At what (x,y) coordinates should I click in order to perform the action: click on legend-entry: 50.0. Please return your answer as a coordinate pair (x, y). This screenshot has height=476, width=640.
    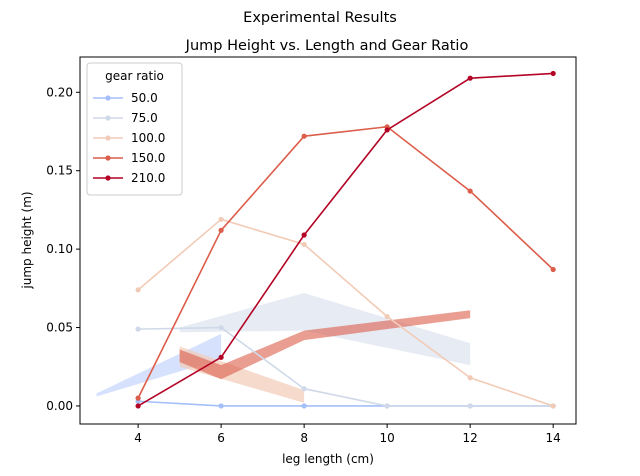
    Looking at the image, I should click on (125, 98).